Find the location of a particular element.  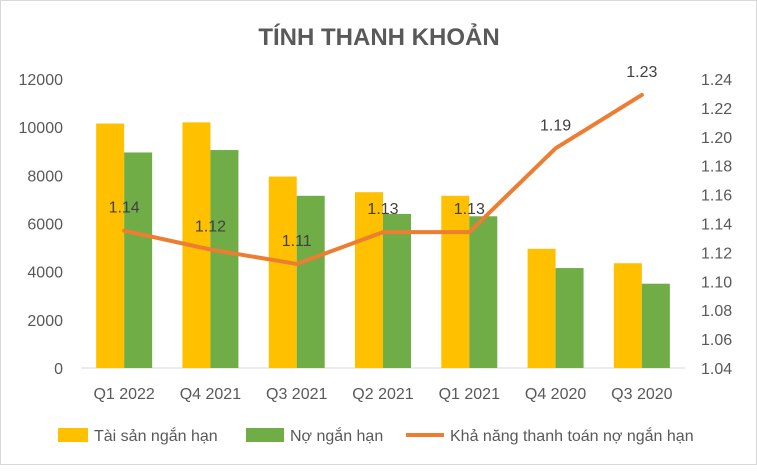

x-tick-label: Q4 2020 is located at coordinates (555, 394).